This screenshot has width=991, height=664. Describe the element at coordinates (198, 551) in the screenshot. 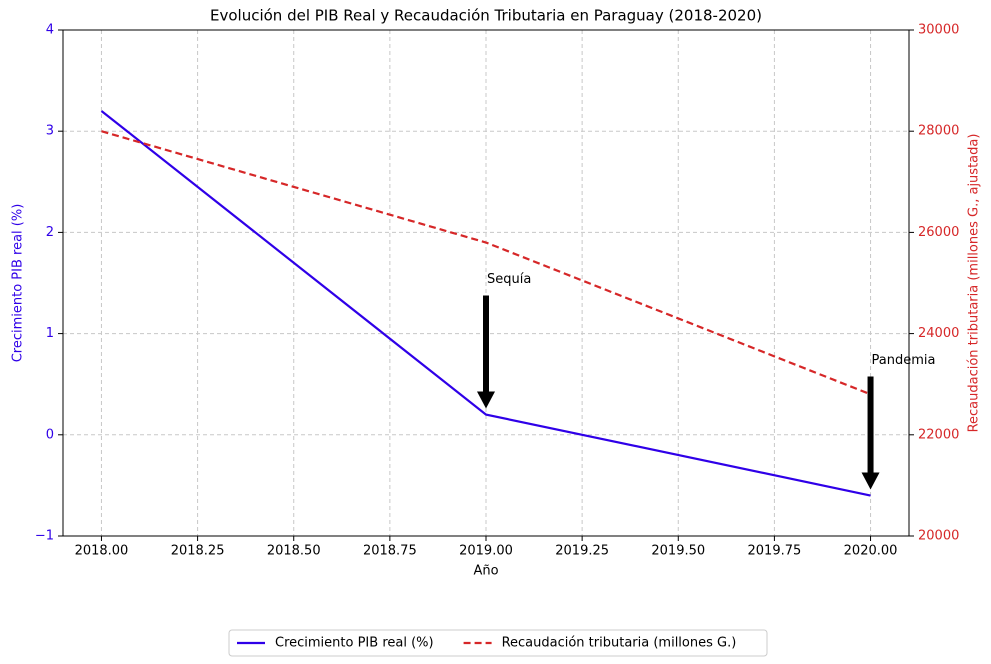

I see `x-tick-label: 2018.25` at that location.